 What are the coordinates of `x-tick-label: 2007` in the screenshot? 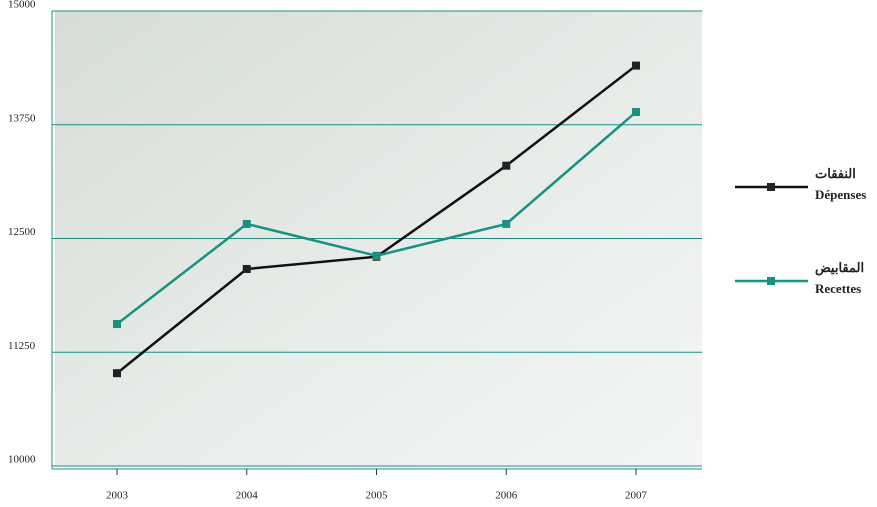 It's located at (636, 496).